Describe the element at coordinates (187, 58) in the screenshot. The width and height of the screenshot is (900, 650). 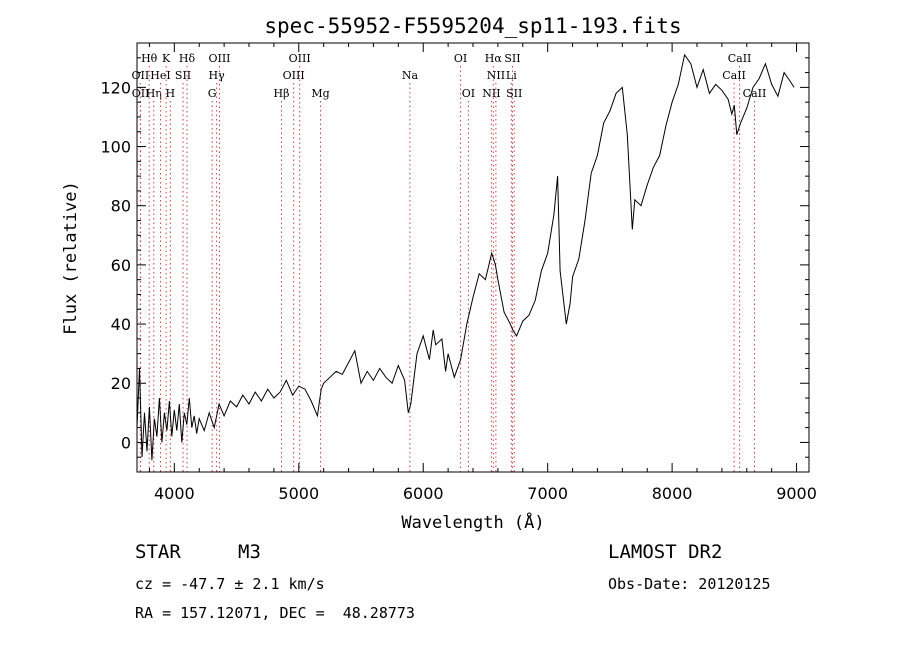
I see `line-label-8: Hδ` at that location.